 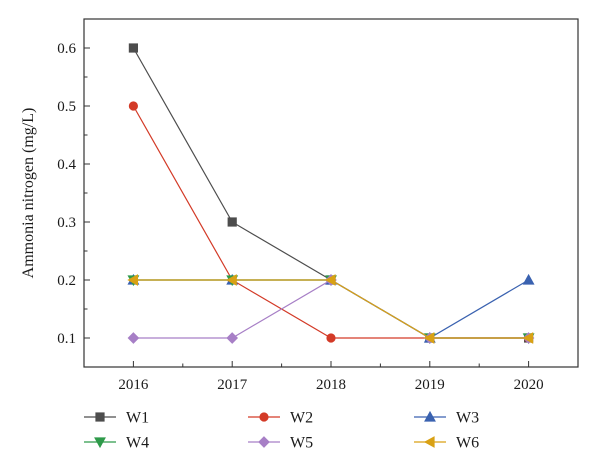 What do you see at coordinates (116, 443) in the screenshot?
I see `legend-item-w4: W4` at bounding box center [116, 443].